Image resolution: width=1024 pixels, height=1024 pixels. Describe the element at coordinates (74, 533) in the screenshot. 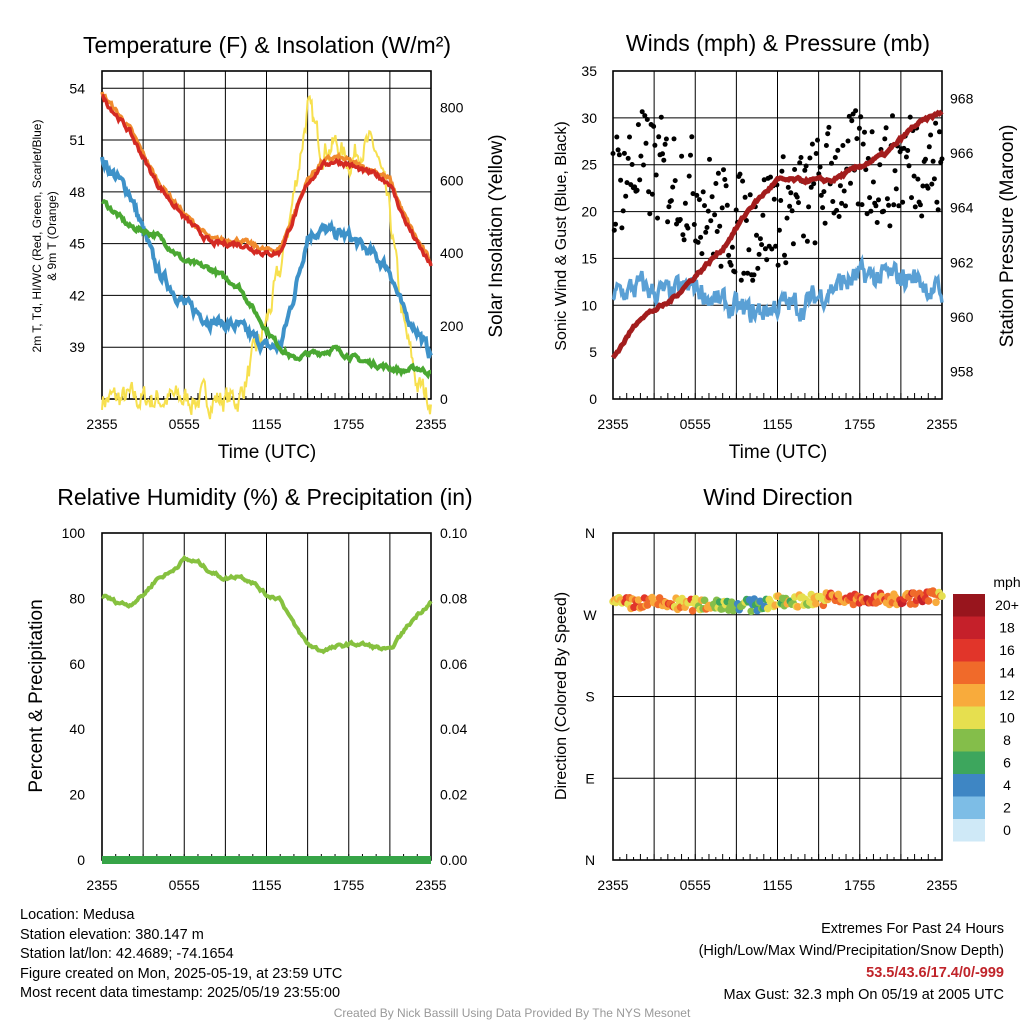

I see `y-tick-label: 100` at that location.